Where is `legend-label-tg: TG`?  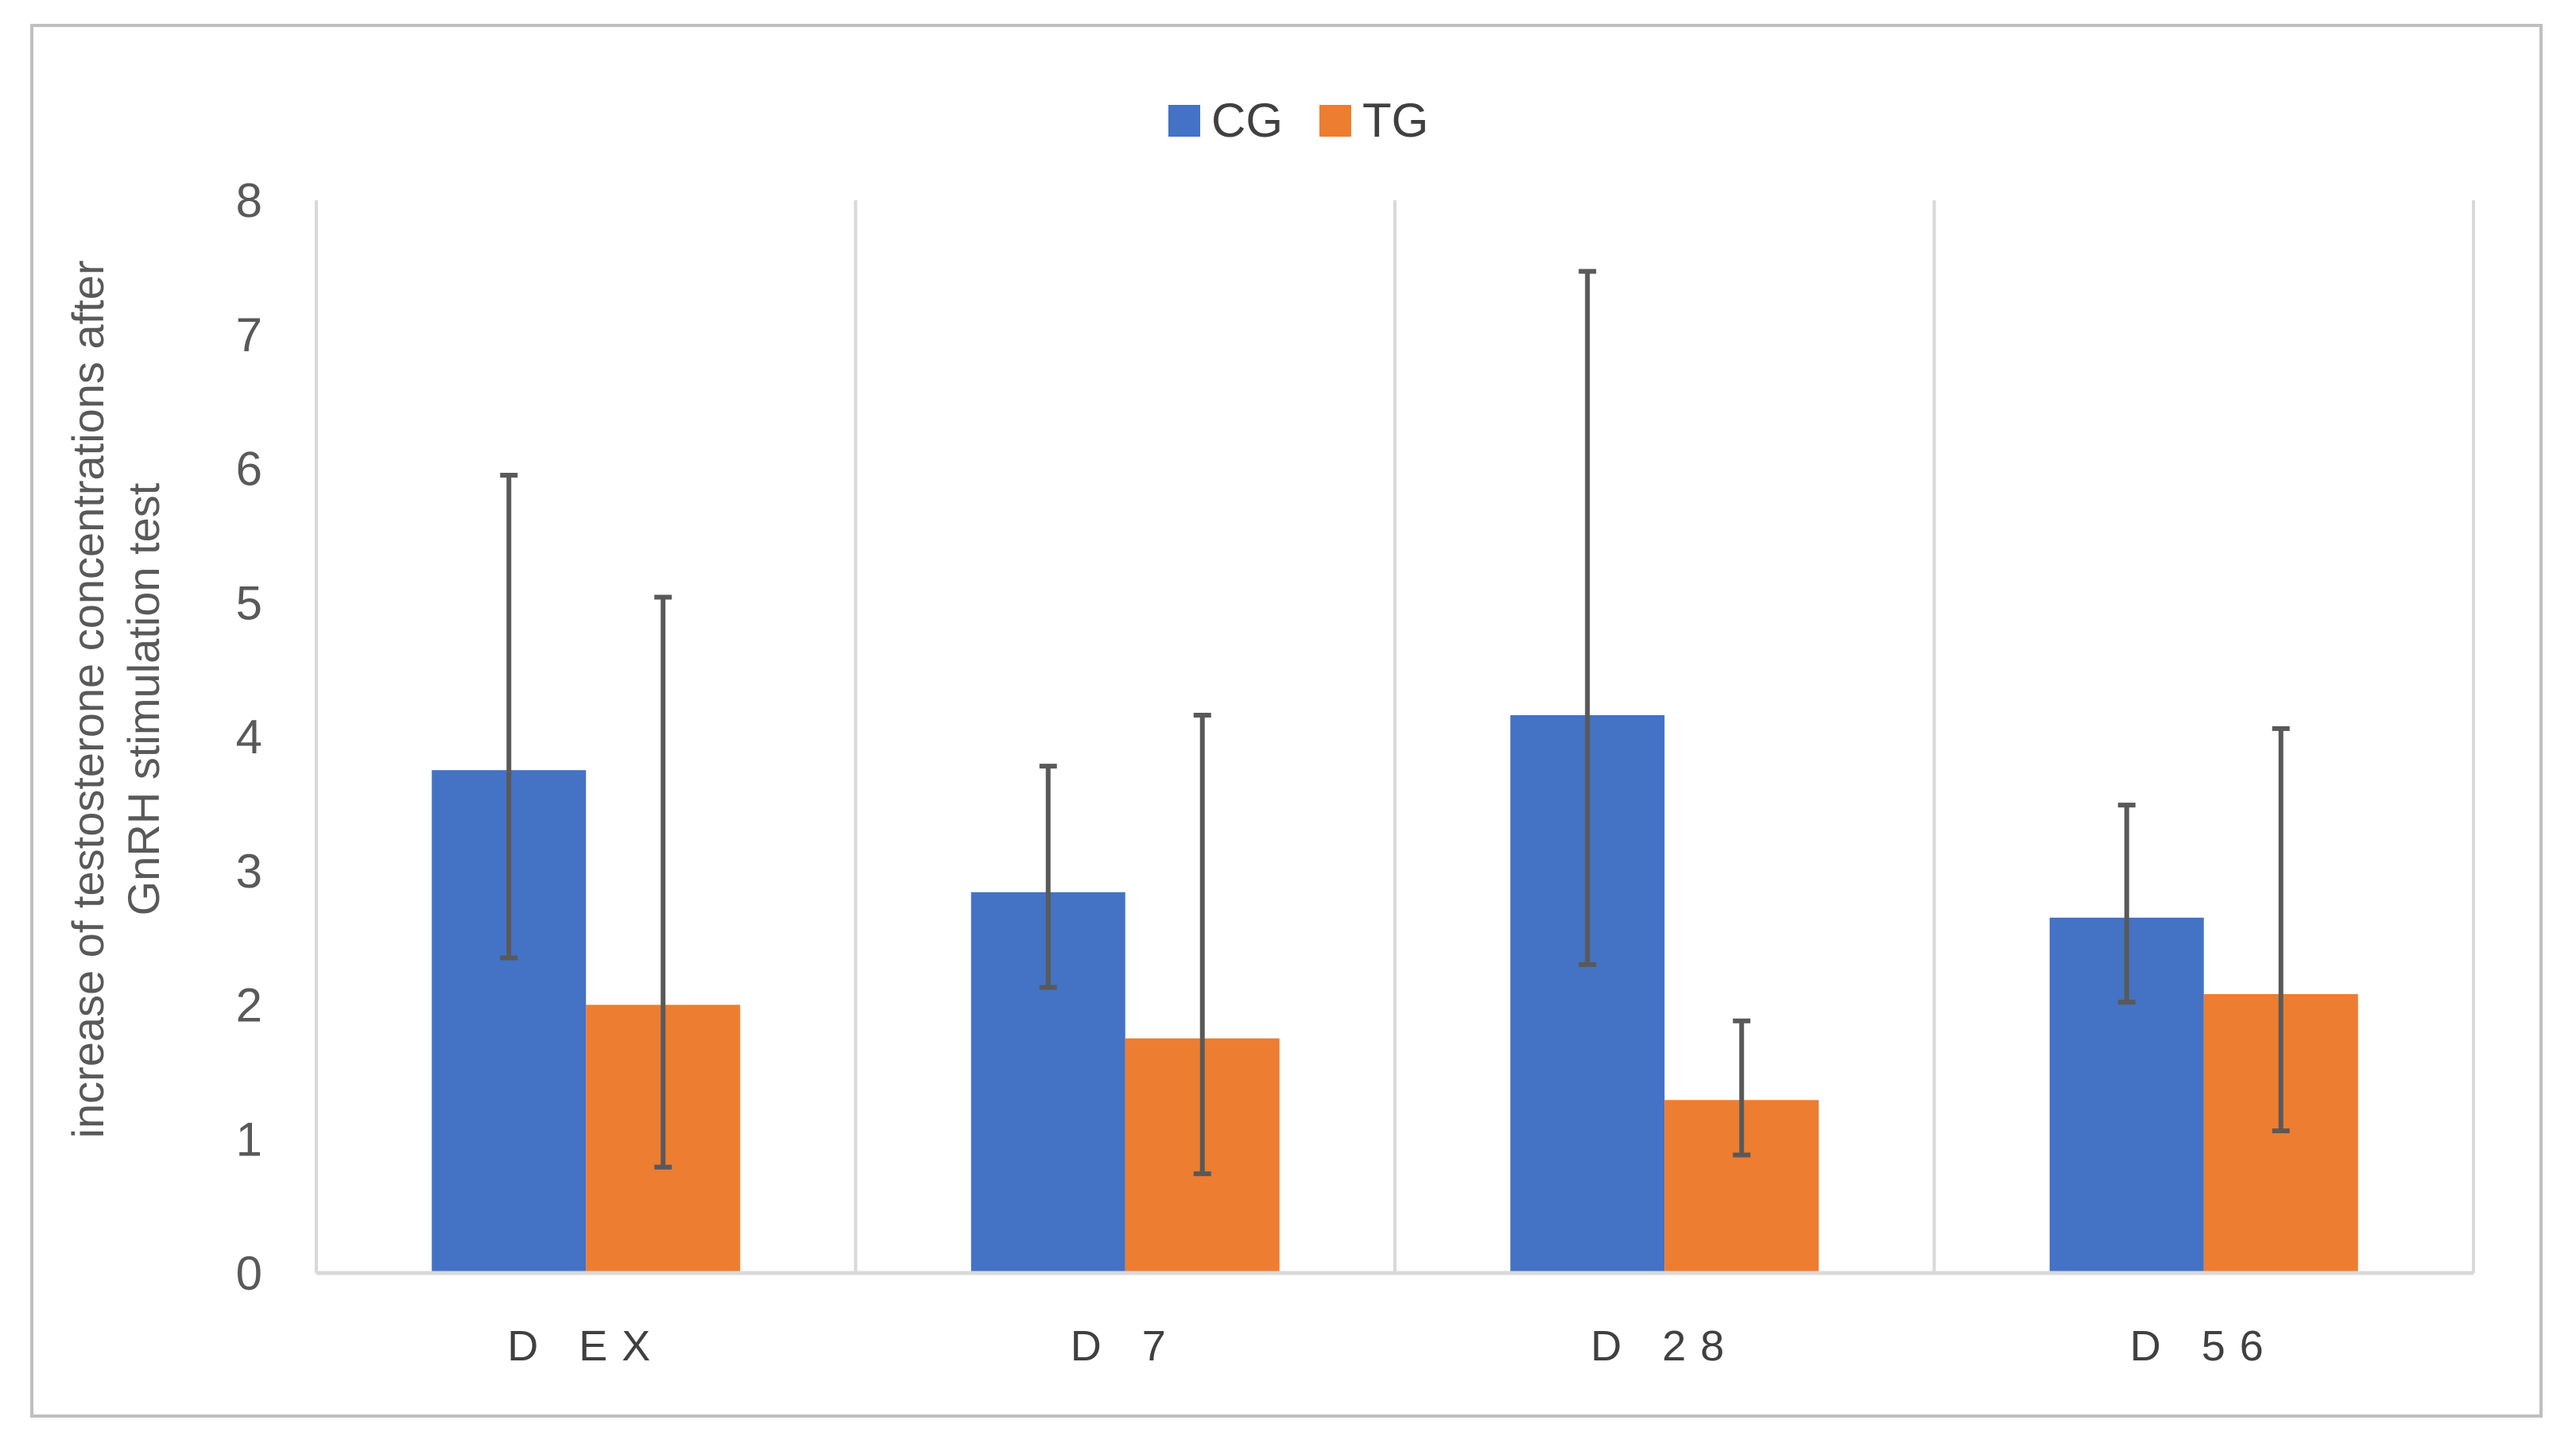 legend-label-tg: TG is located at coordinates (1395, 120).